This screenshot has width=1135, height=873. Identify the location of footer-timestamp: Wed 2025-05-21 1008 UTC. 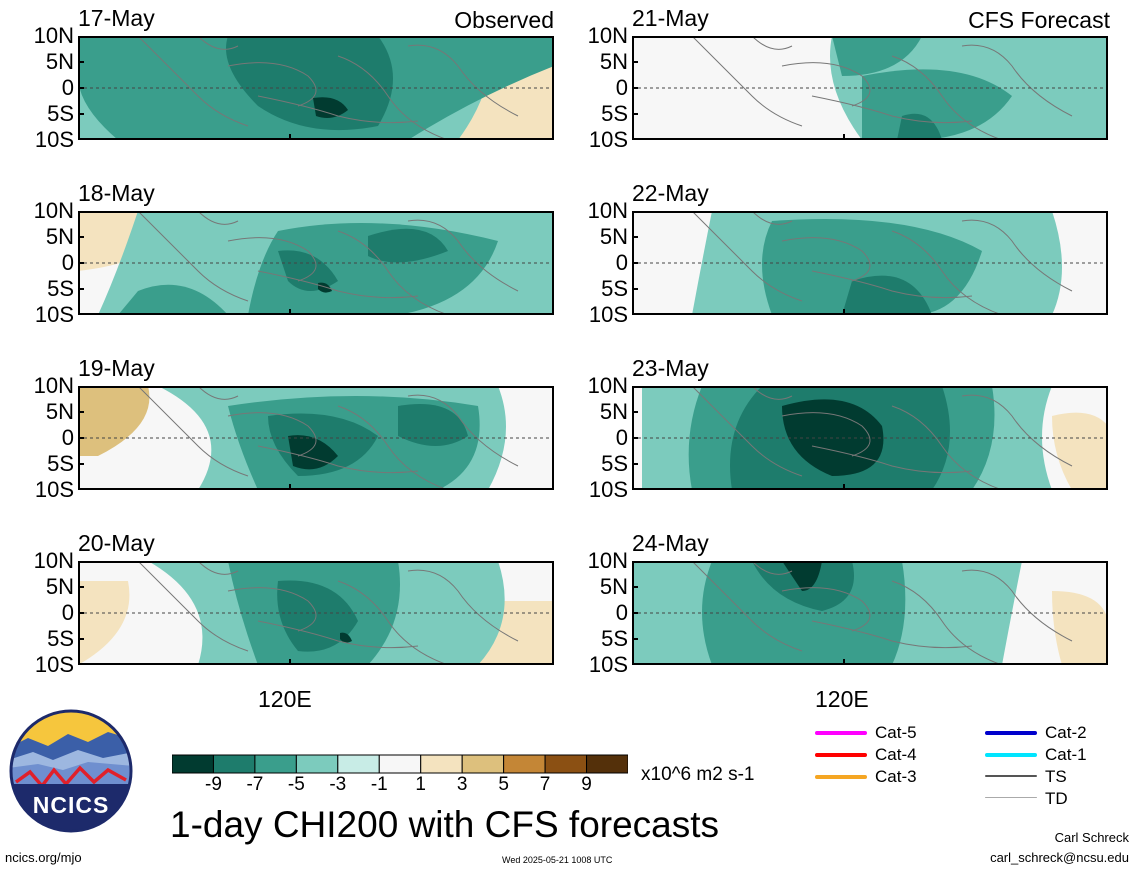
(557, 860).